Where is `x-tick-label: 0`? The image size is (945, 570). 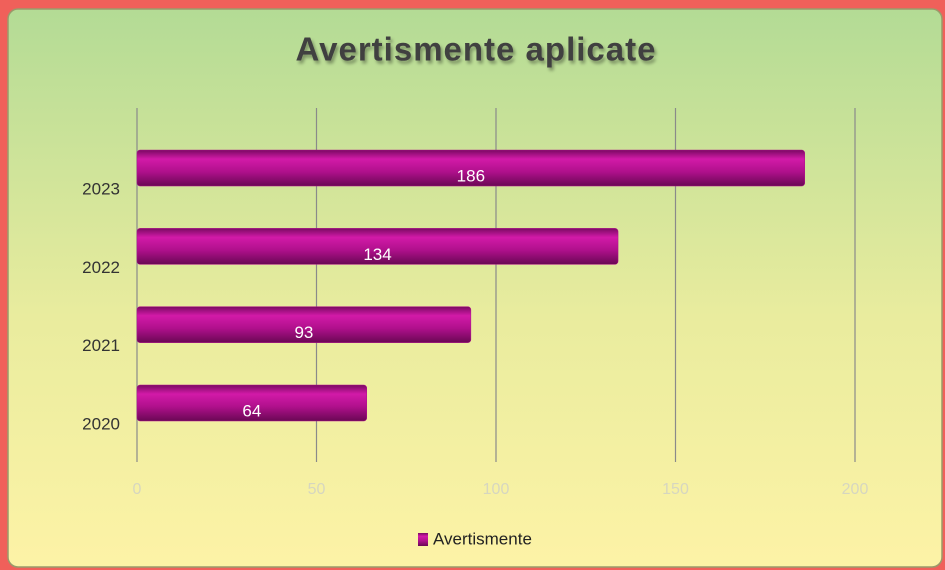
x-tick-label: 0 is located at coordinates (137, 489).